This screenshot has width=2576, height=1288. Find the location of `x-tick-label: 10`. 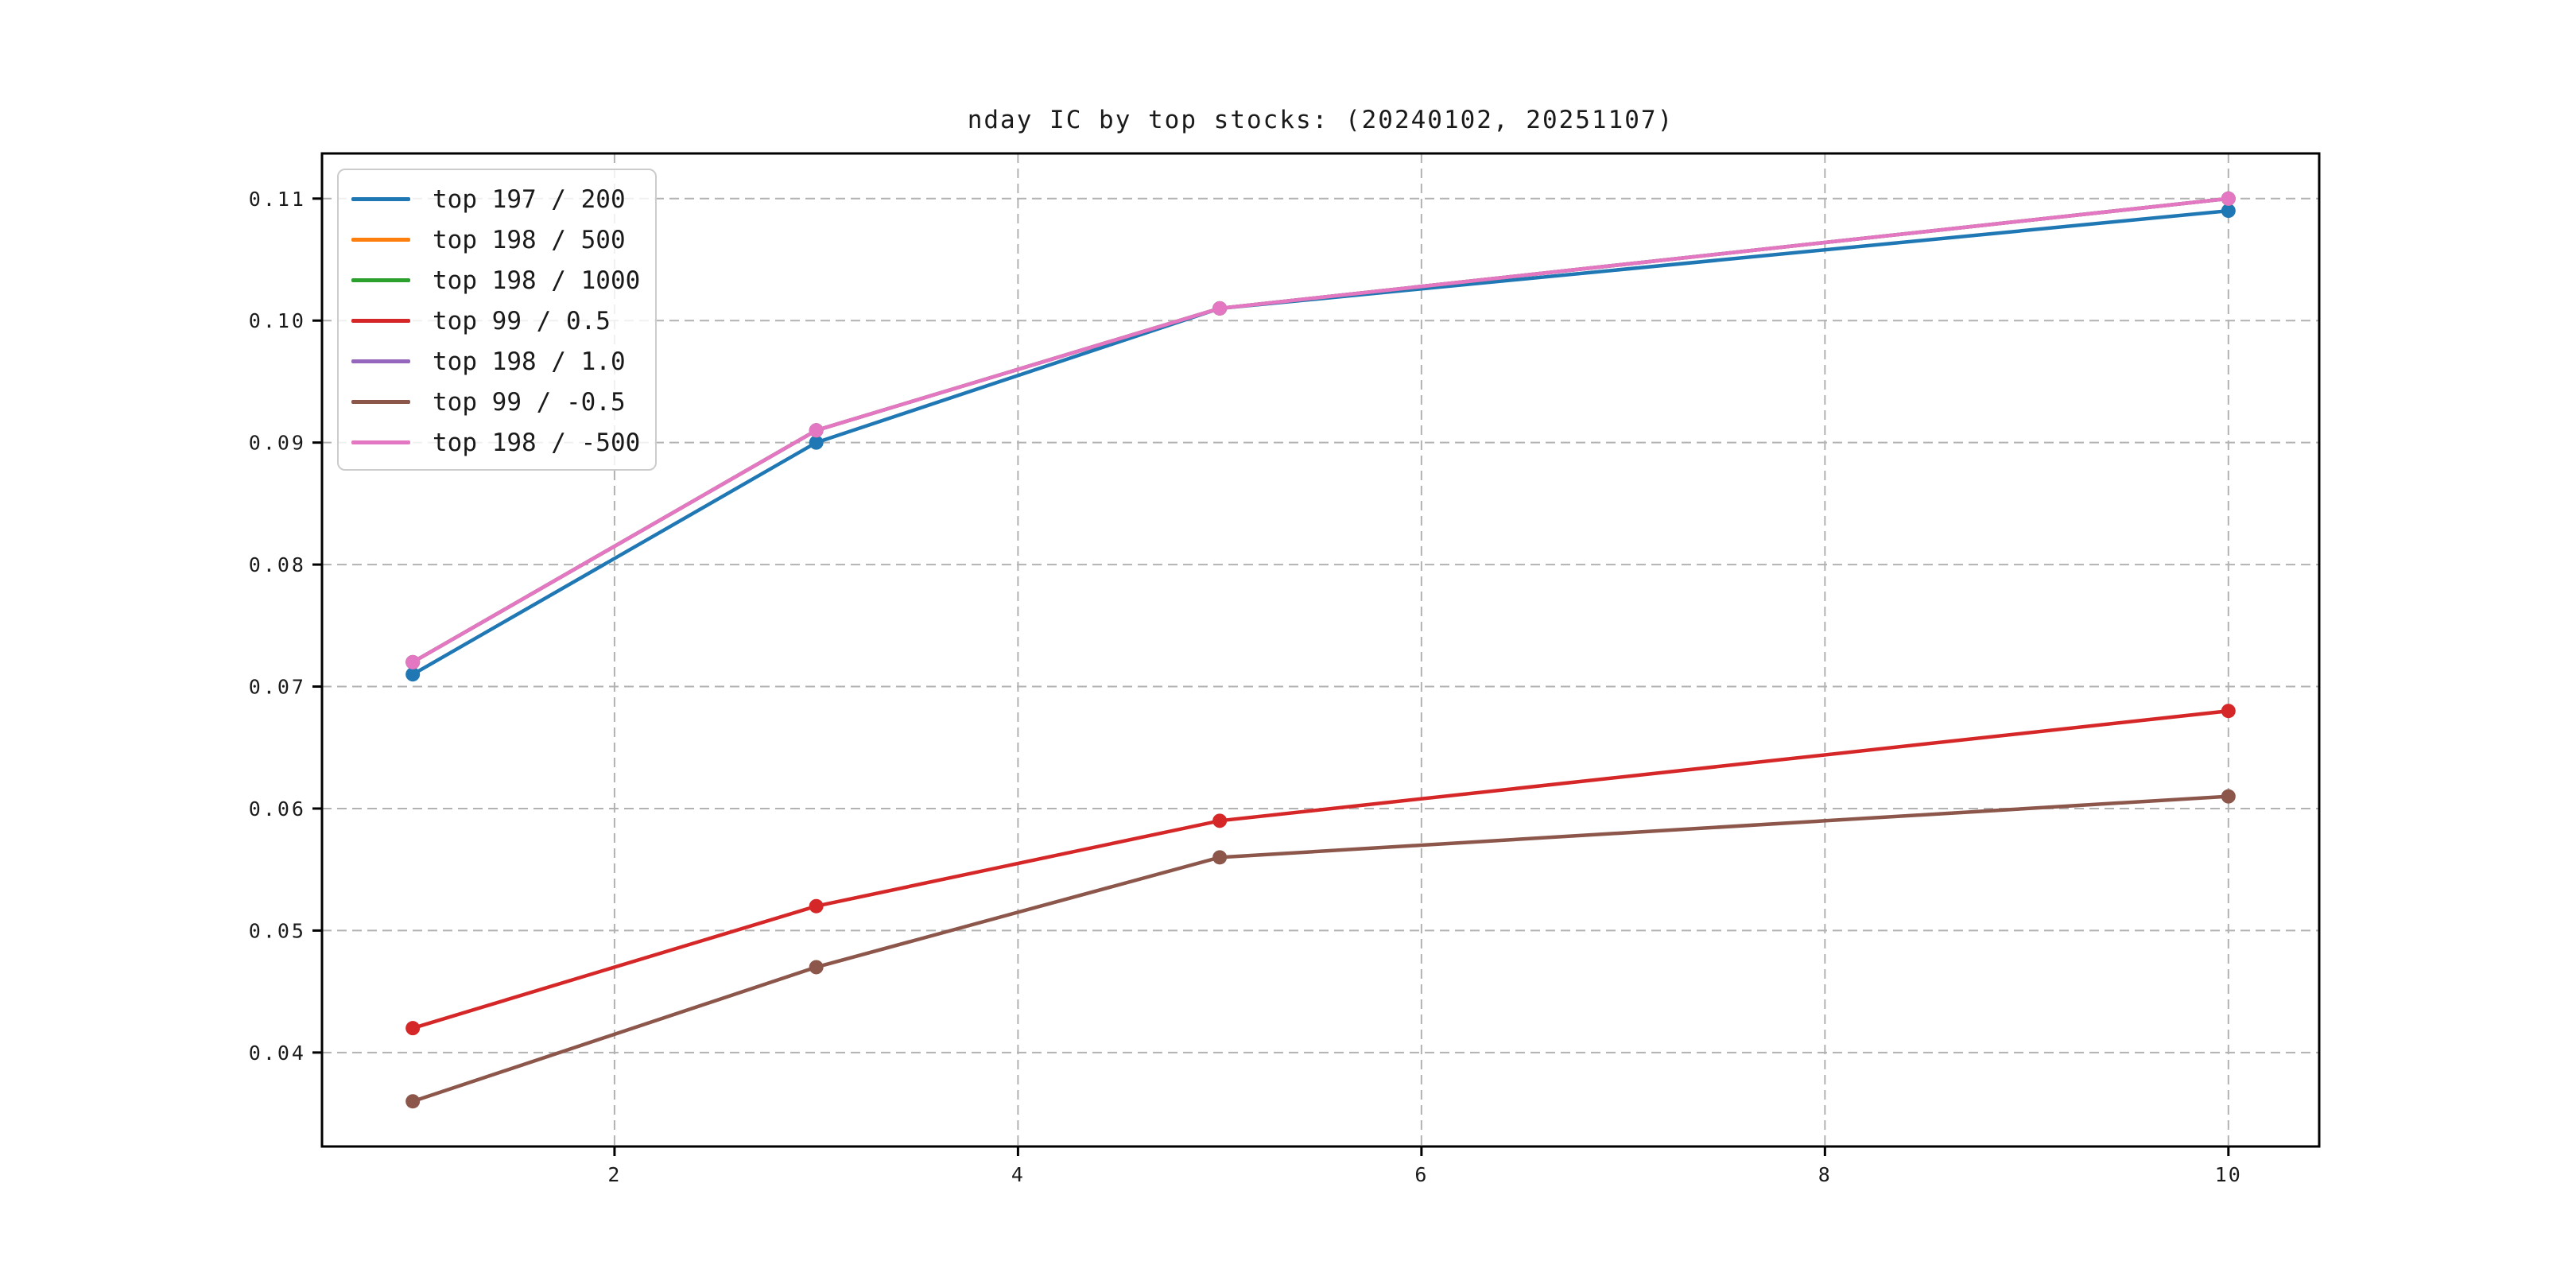

x-tick-label: 10 is located at coordinates (2229, 1174).